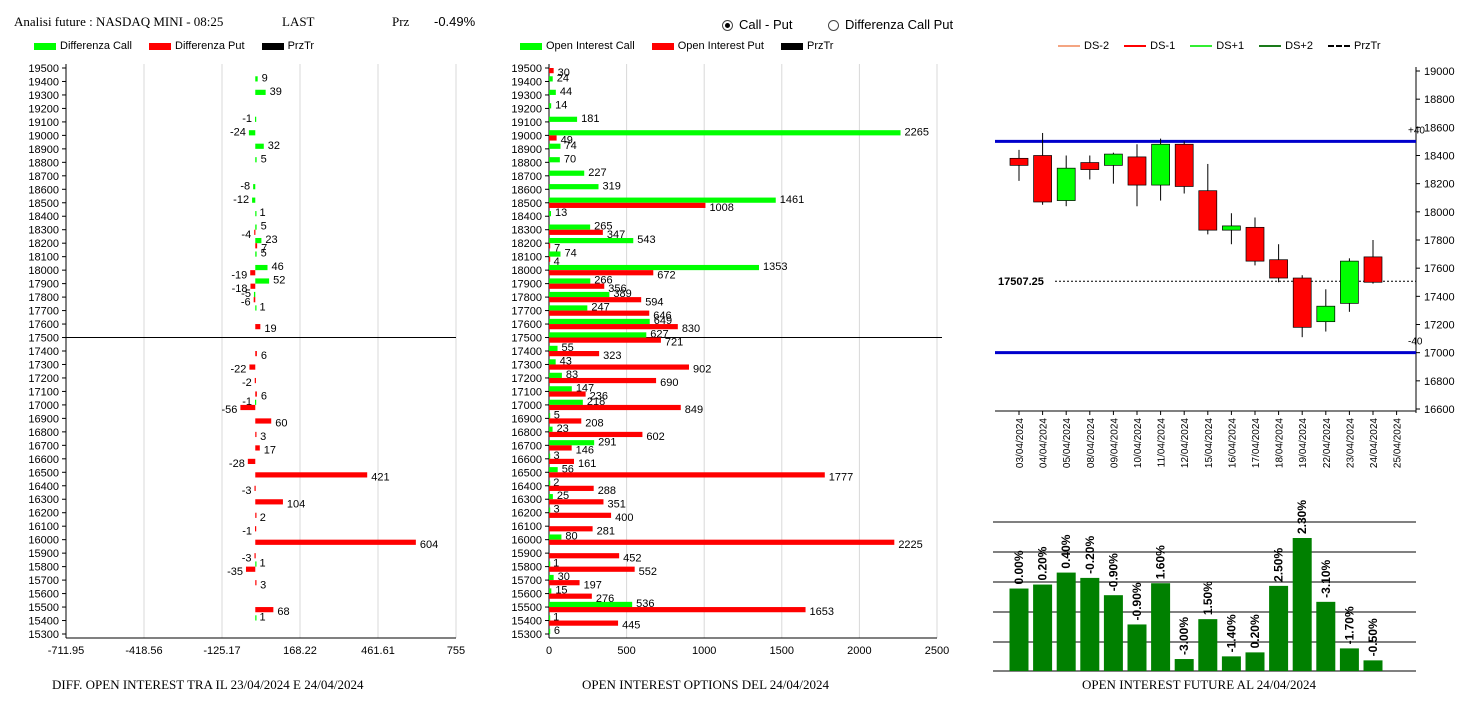 Image resolution: width=1458 pixels, height=705 pixels. I want to click on legend-line-prztr, so click(1339, 46).